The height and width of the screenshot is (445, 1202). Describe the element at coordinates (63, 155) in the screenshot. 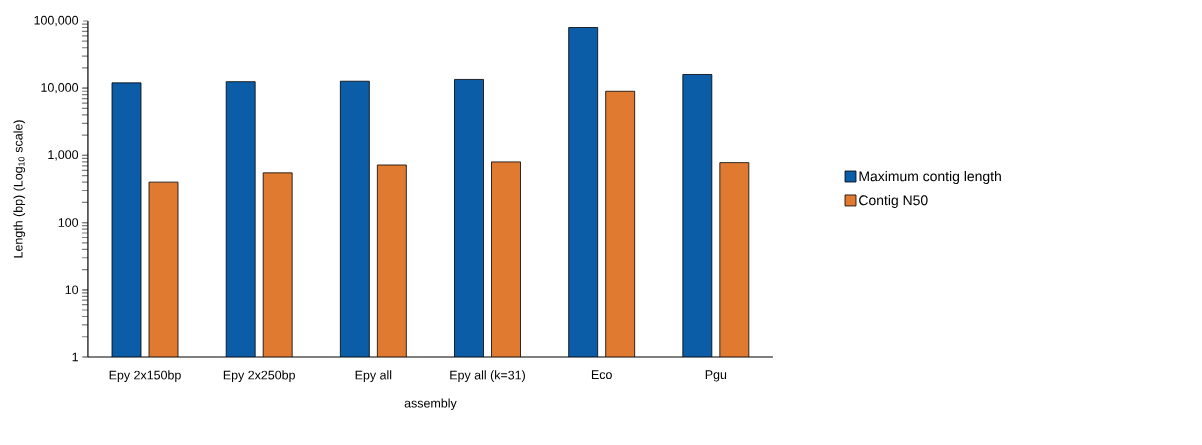

I see `y-tick-label: 1,000` at that location.